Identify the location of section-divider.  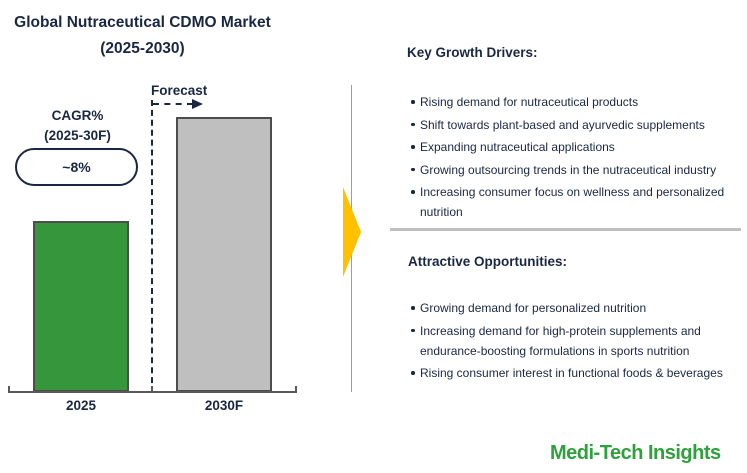
(565, 229).